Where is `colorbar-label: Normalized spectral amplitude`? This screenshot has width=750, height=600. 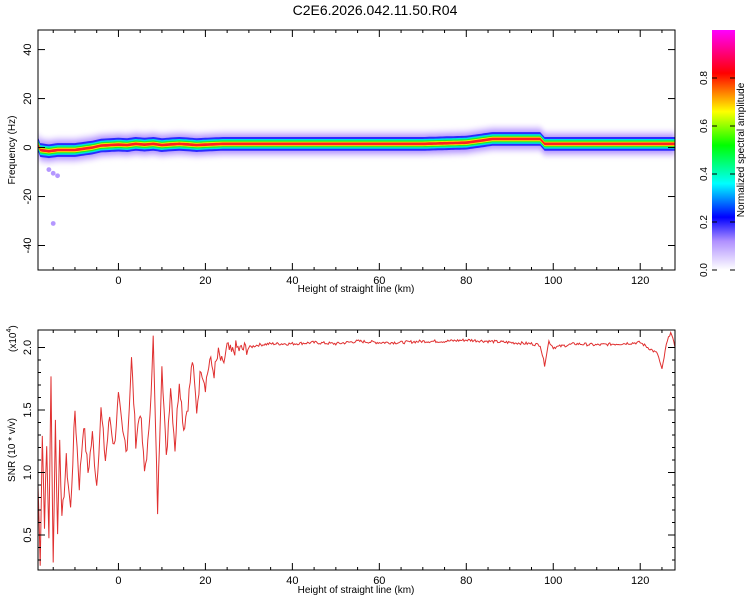 colorbar-label: Normalized spectral amplitude is located at coordinates (741, 149).